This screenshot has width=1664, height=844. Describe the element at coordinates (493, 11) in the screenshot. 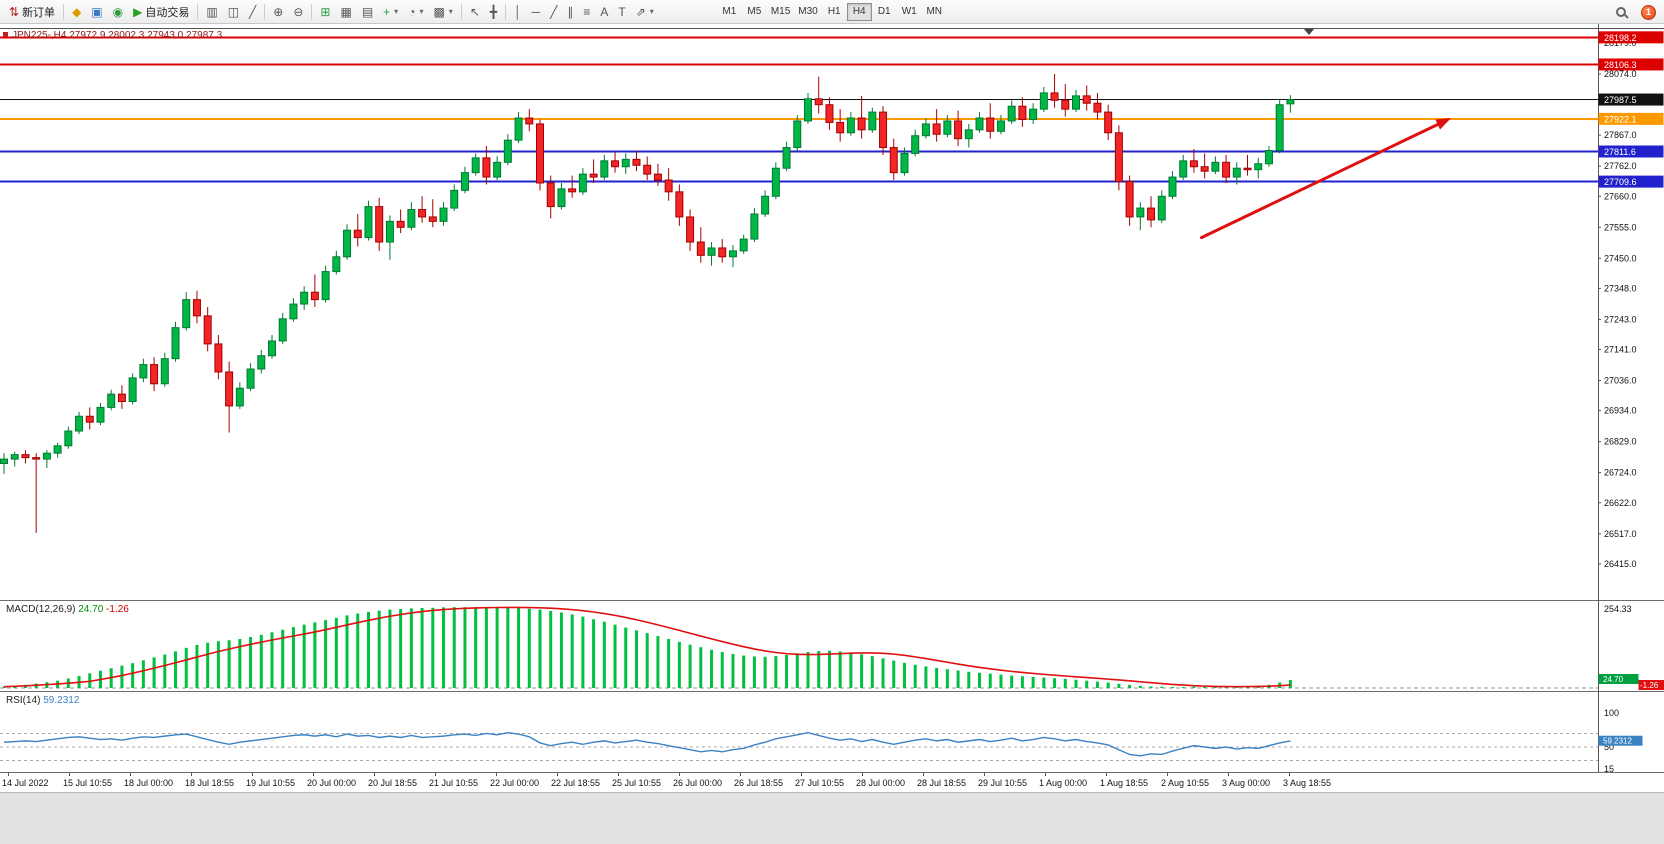

I see `crosshair-button: ╋` at that location.